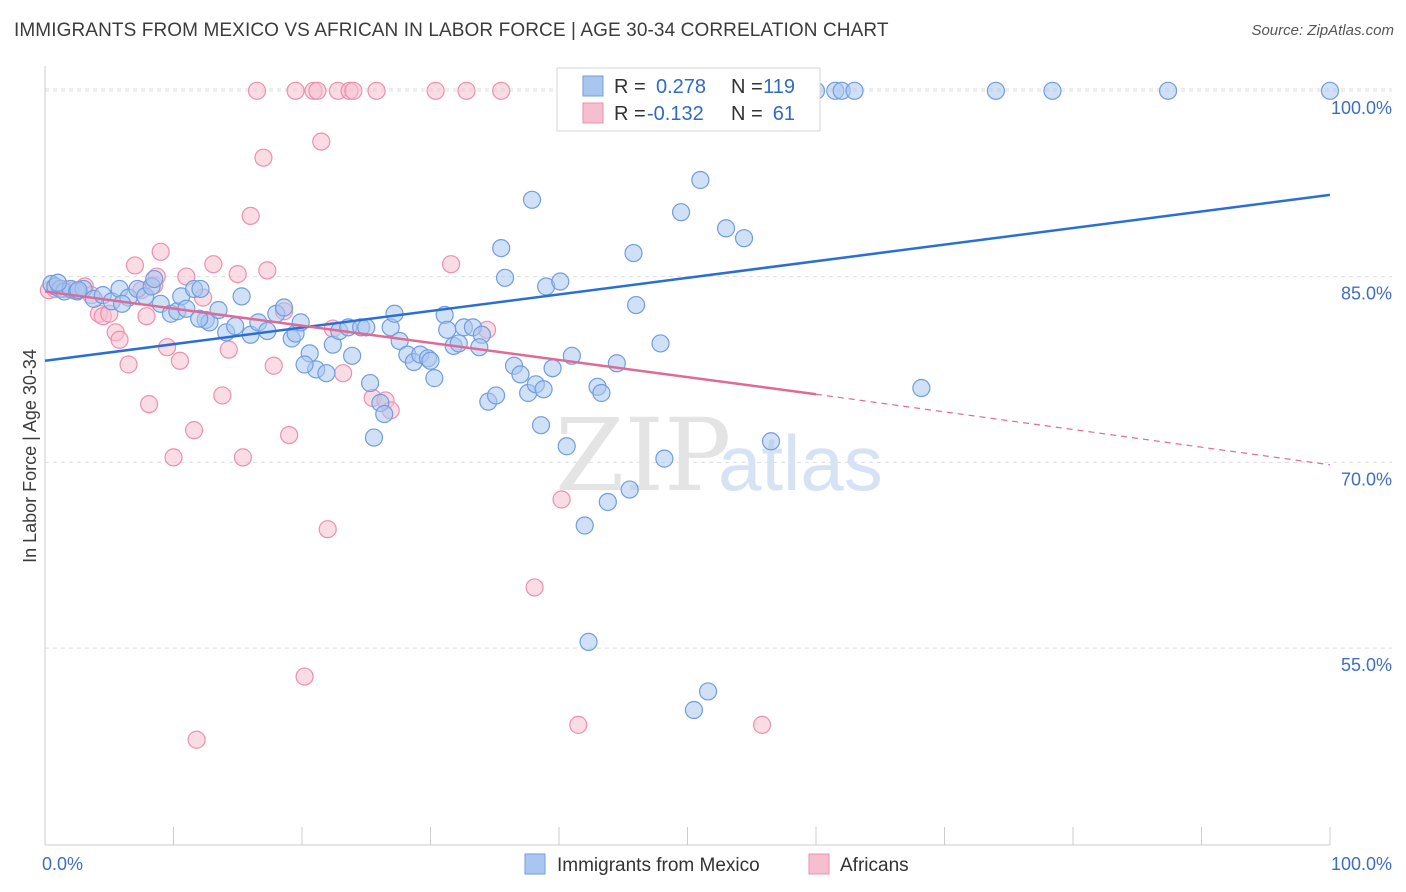 The image size is (1406, 892). I want to click on legend-swatch-pink, so click(593, 113).